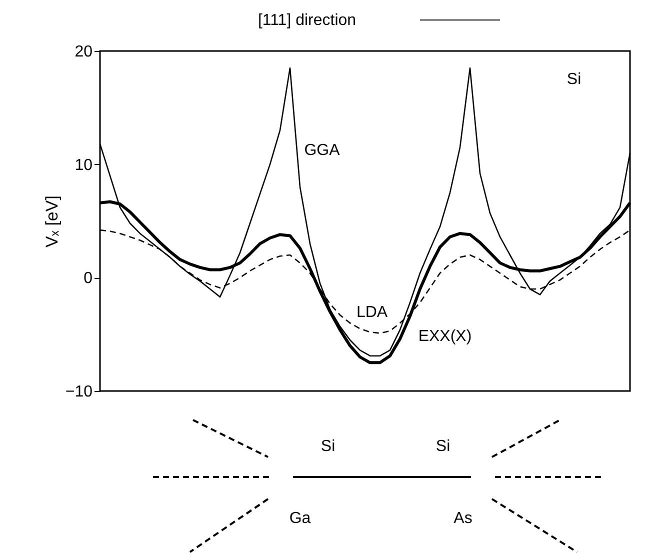  What do you see at coordinates (88, 279) in the screenshot?
I see `y-tick-label: 0` at bounding box center [88, 279].